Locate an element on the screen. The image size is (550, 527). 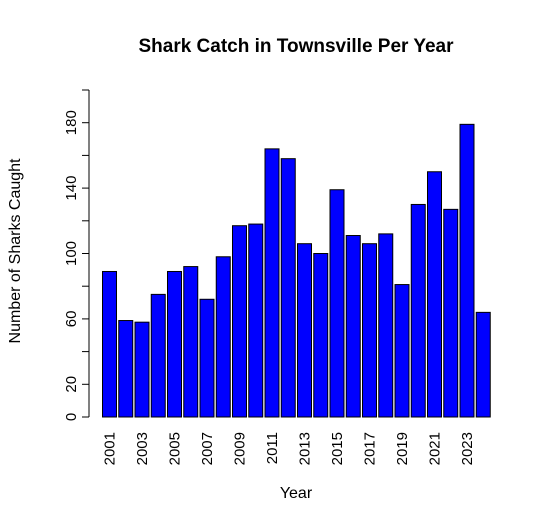
bar-2017 is located at coordinates (369, 330).